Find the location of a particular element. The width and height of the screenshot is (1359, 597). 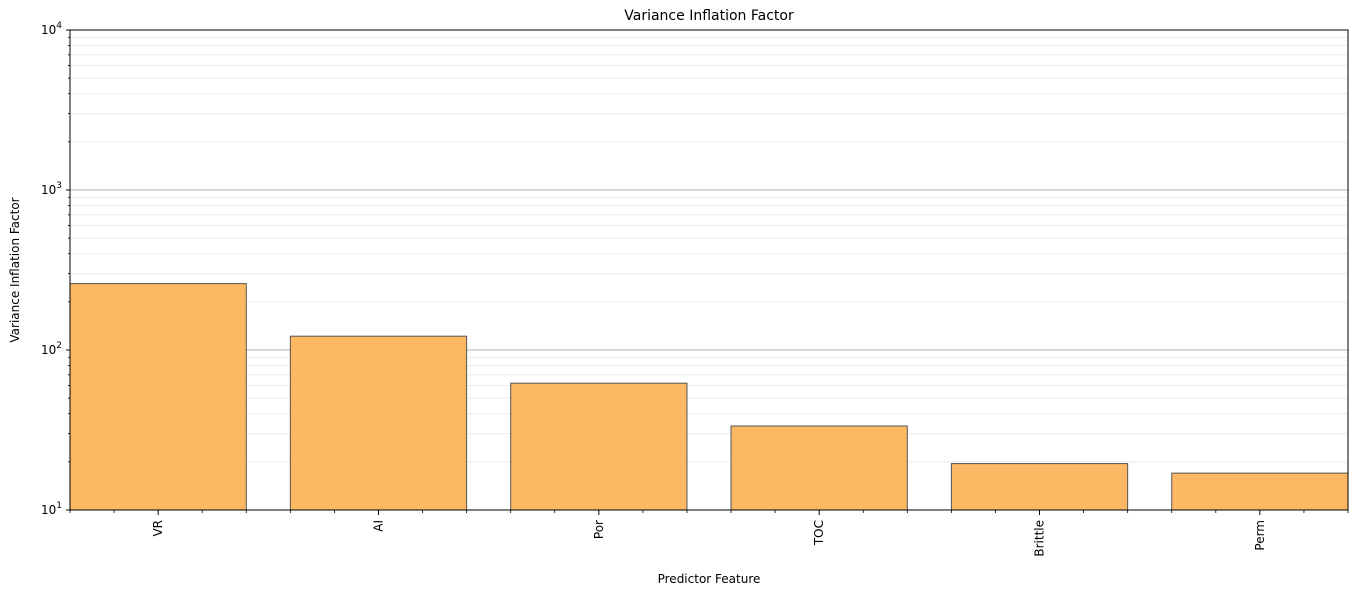

y-tick-label: 10² is located at coordinates (51, 349).